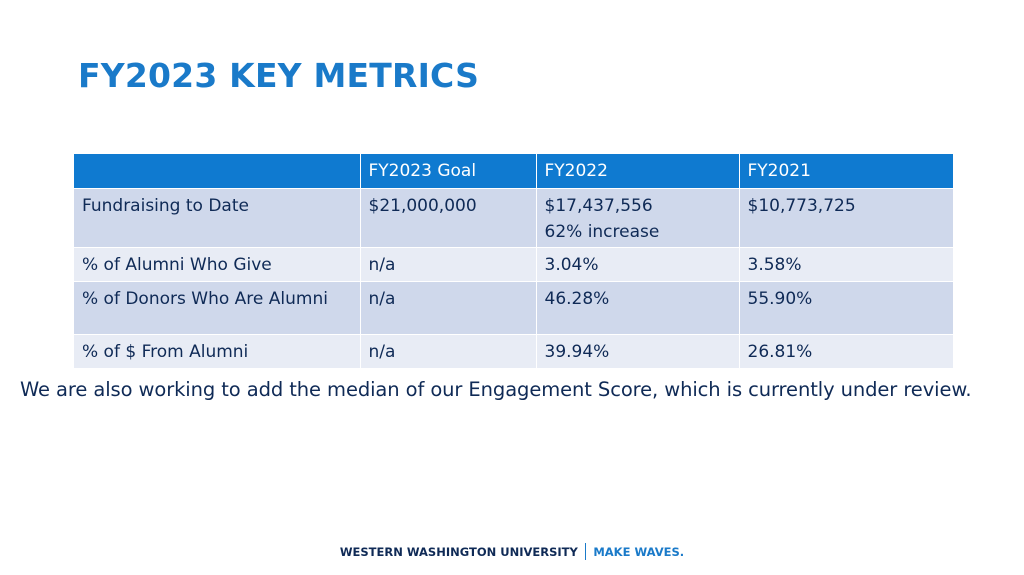 Image resolution: width=1024 pixels, height=575 pixels. What do you see at coordinates (458, 552) in the screenshot?
I see `footer-university-name: WESTERN WASHINGTON UNIVERSITY` at bounding box center [458, 552].